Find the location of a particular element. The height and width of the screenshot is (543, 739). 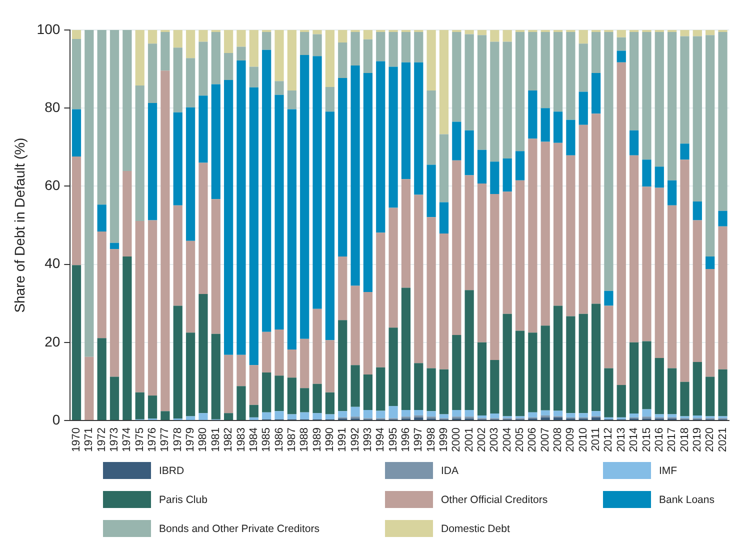

x-tick-label: 1989 is located at coordinates (317, 440).